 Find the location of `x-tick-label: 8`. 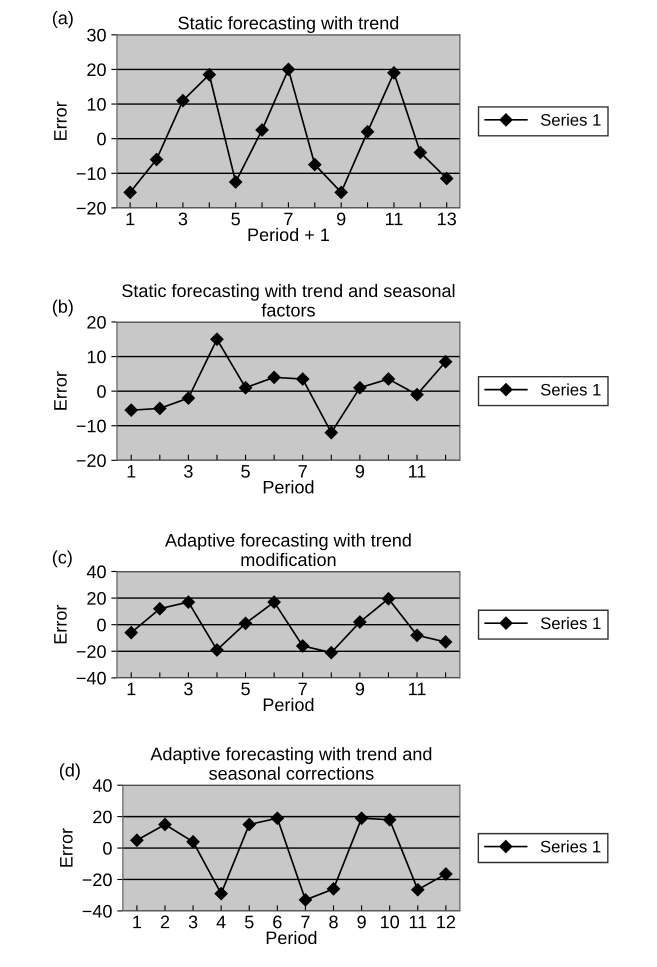

x-tick-label: 8 is located at coordinates (333, 922).